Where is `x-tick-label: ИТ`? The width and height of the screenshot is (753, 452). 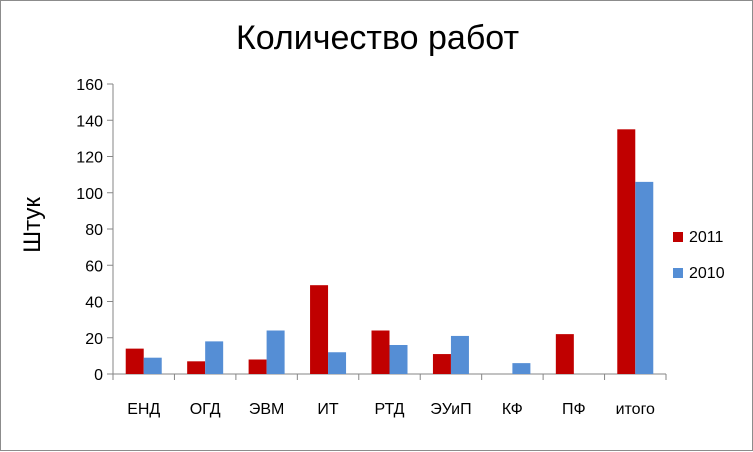 x-tick-label: ИТ is located at coordinates (328, 409).